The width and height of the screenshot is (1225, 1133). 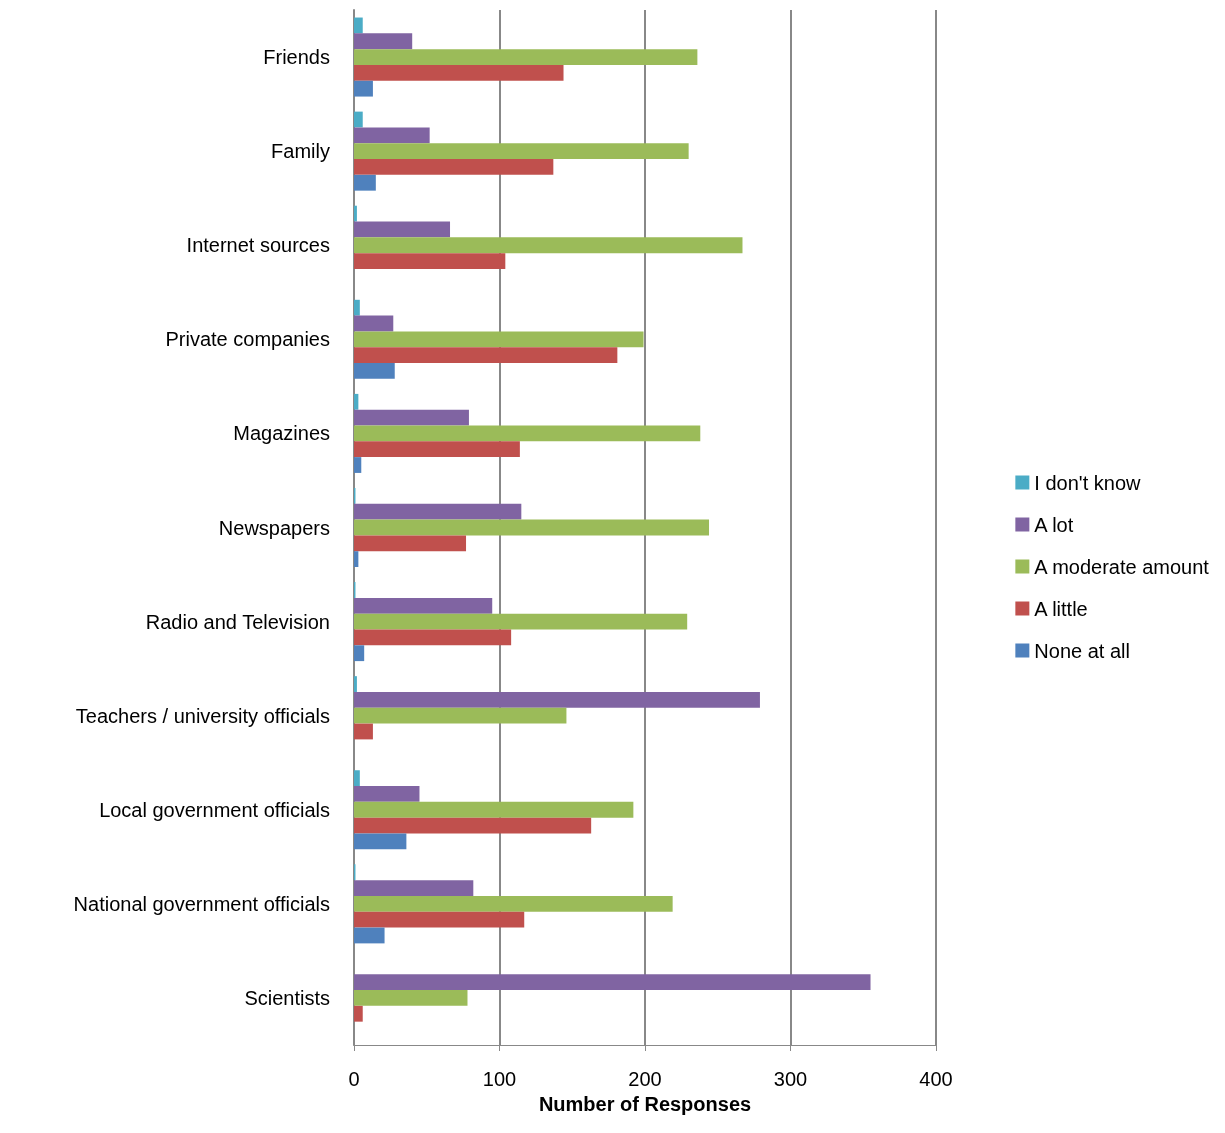 I want to click on y-tick-label: Internet sources, so click(x=258, y=245).